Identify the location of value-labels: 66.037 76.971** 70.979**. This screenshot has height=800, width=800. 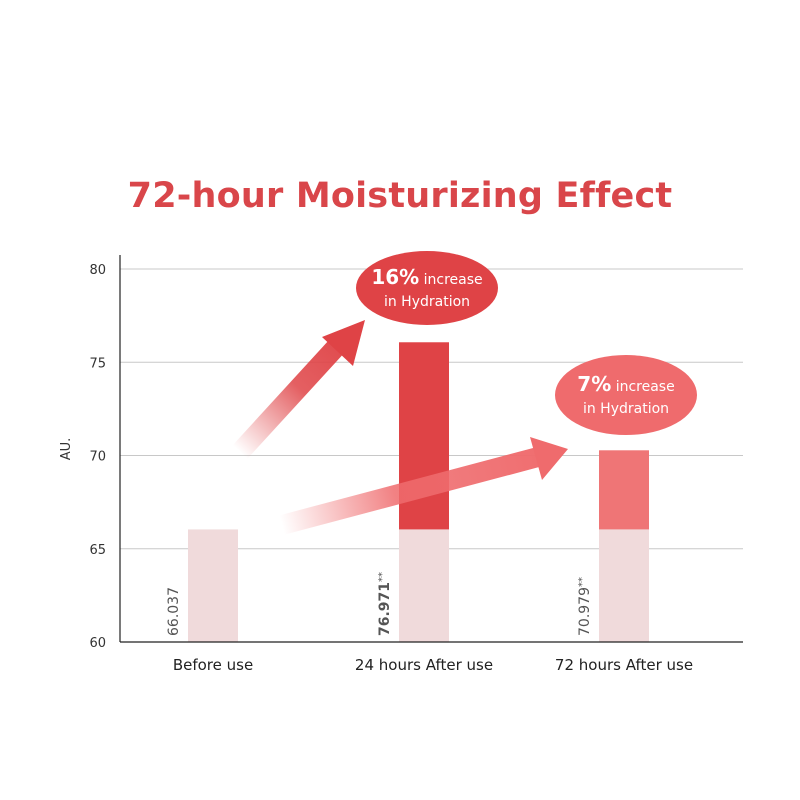
(379, 604).